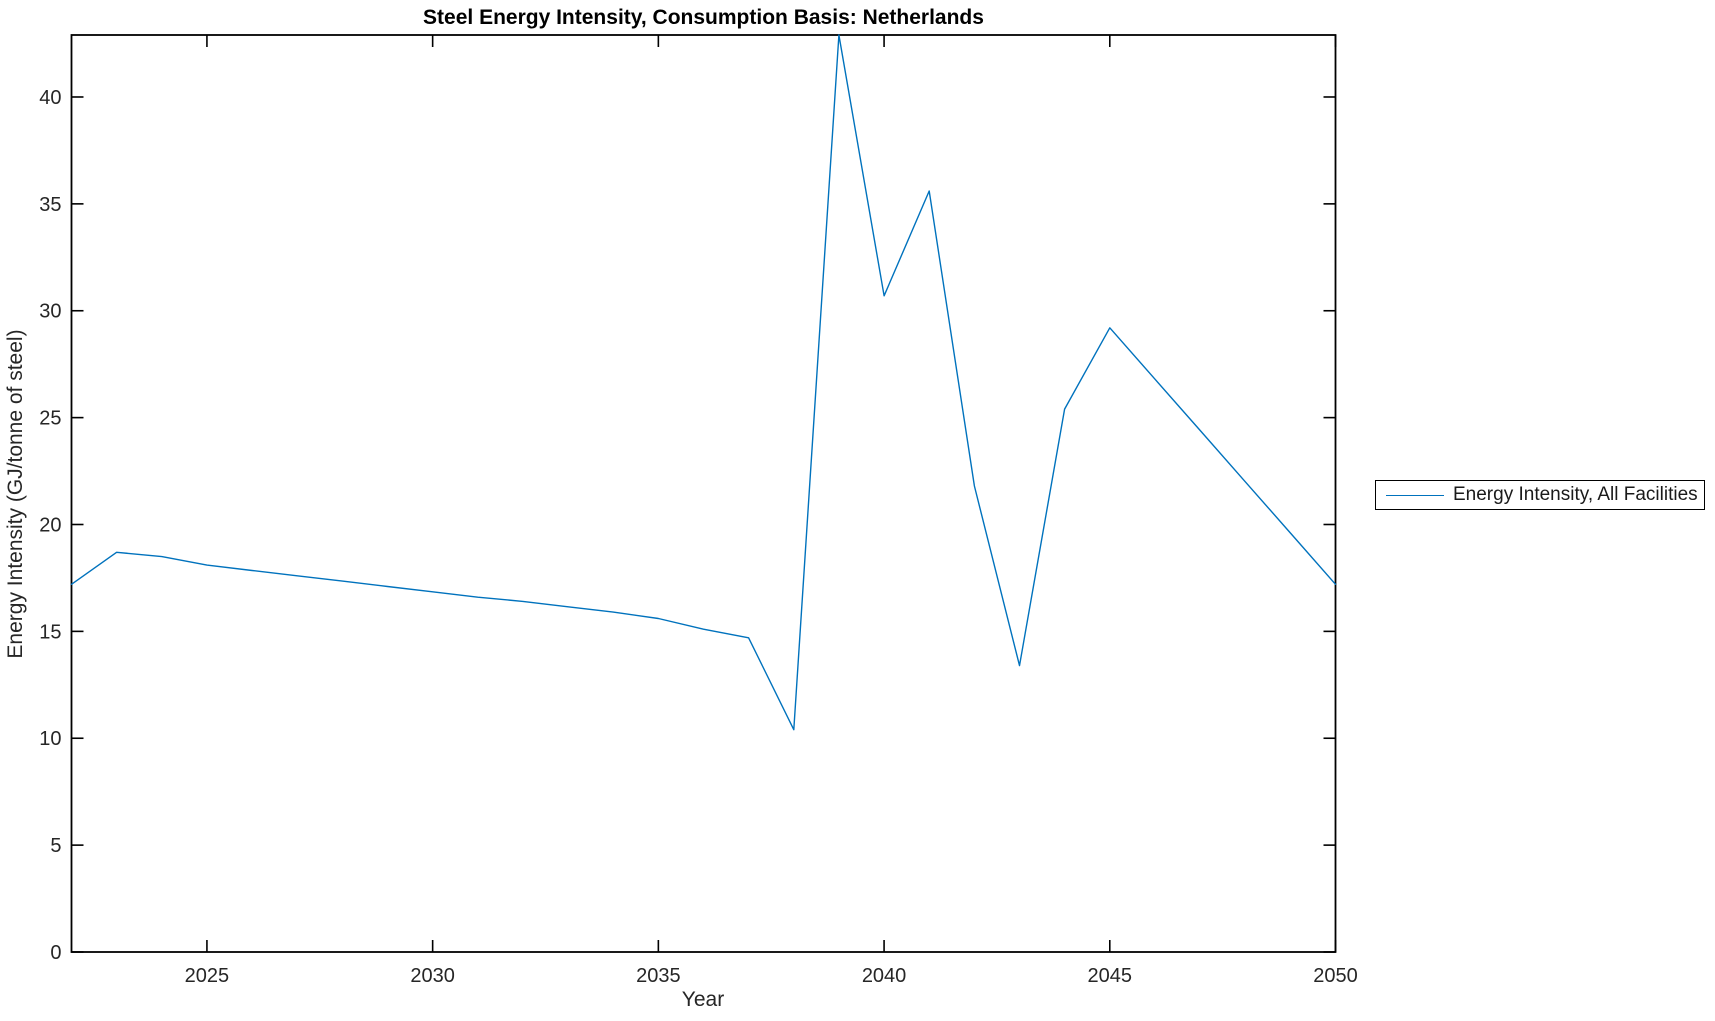 Image resolution: width=1715 pixels, height=1021 pixels. I want to click on x-tick-label: 2025, so click(207, 976).